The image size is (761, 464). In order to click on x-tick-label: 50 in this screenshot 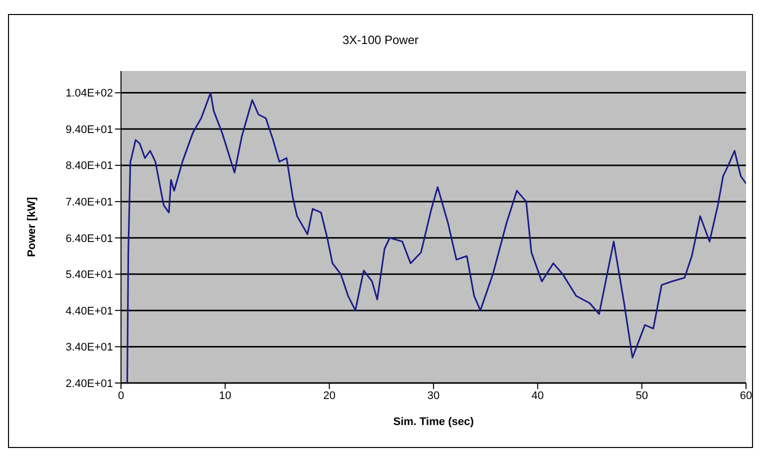, I will do `click(642, 396)`.